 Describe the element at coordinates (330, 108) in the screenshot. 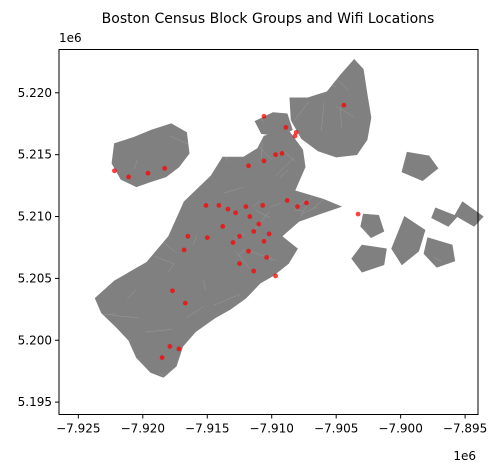

I see `block-group-east-boston` at that location.